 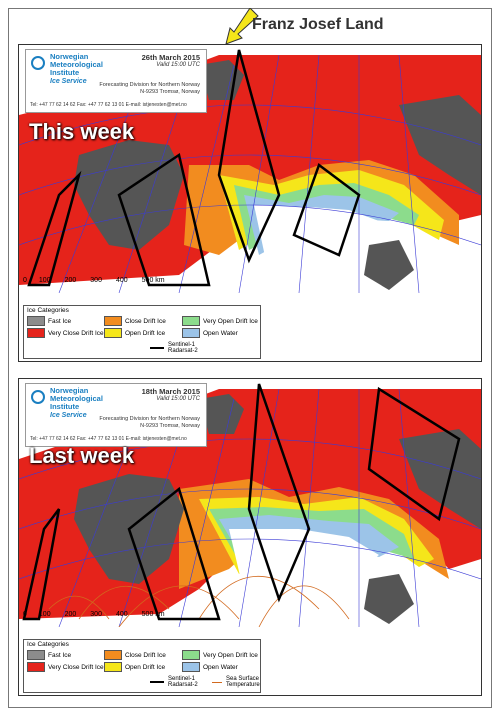 What do you see at coordinates (217, 682) in the screenshot?
I see `sst-line-icon` at bounding box center [217, 682].